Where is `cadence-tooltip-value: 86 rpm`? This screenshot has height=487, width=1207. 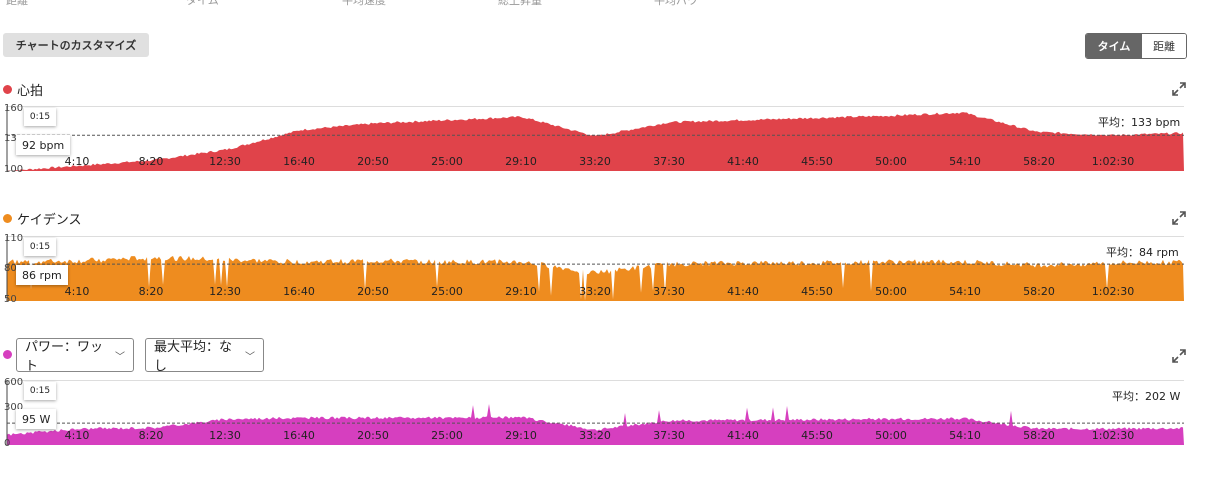 cadence-tooltip-value: 86 rpm is located at coordinates (42, 275).